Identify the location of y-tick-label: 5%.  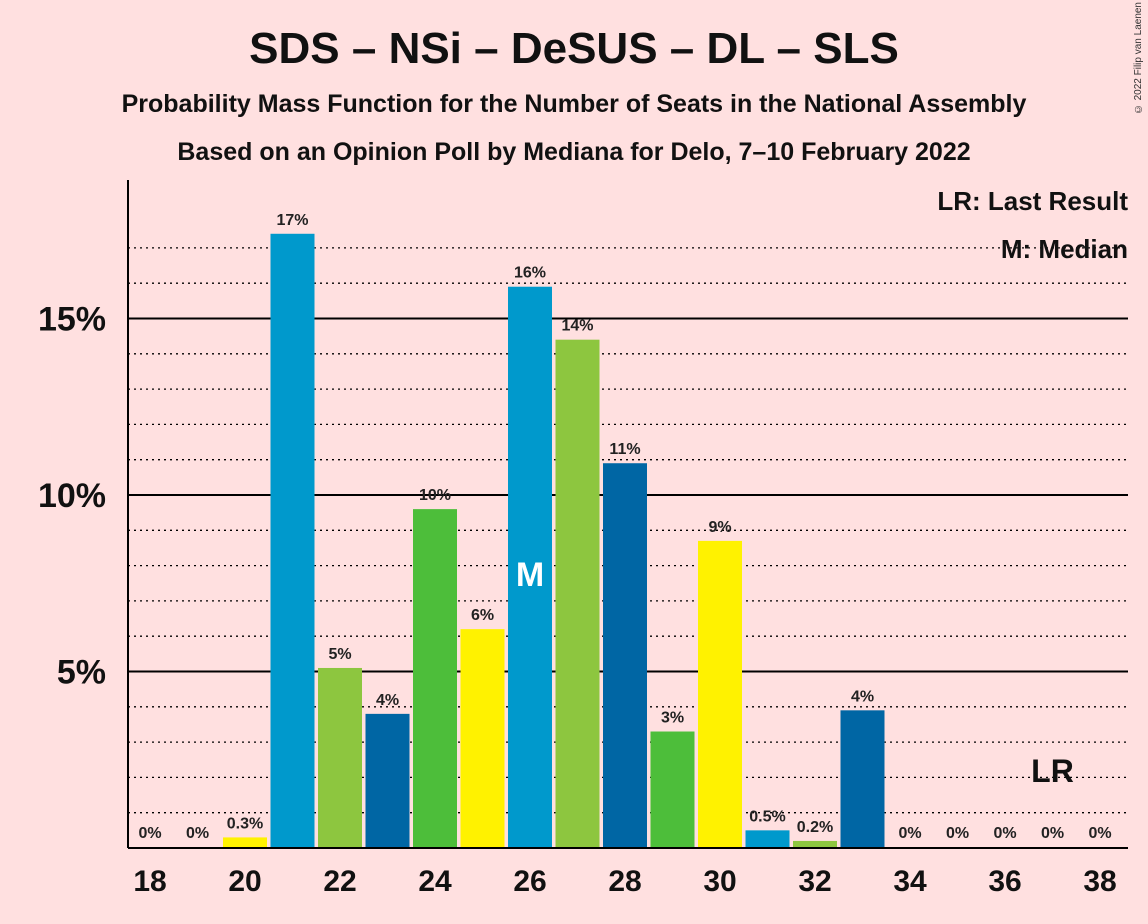
(81, 673).